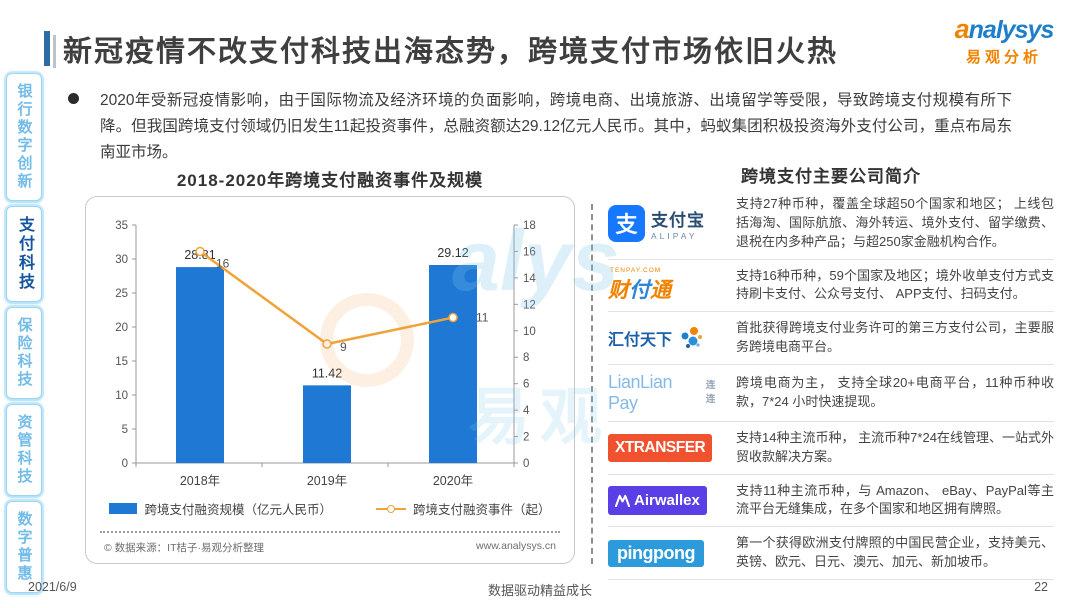  What do you see at coordinates (656, 553) in the screenshot?
I see `pingpong-logo: pingpong` at bounding box center [656, 553].